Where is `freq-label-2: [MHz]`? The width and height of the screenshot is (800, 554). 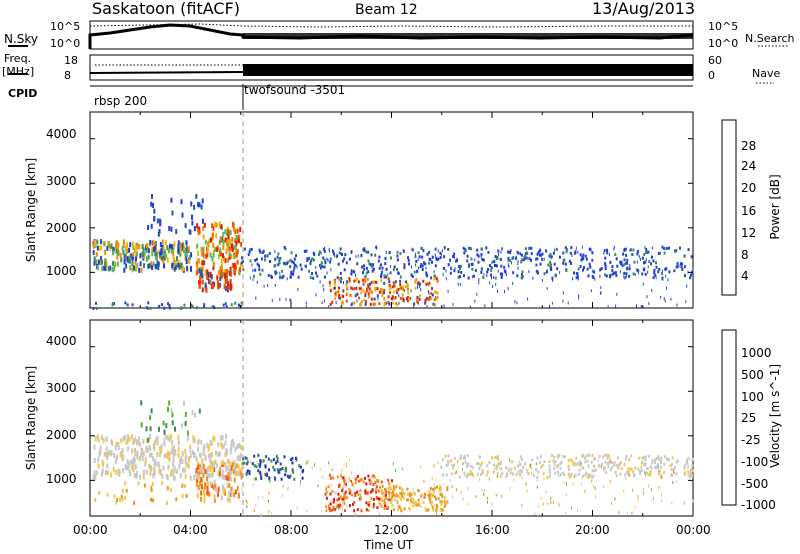 freq-label-2: [MHz] is located at coordinates (18, 71).